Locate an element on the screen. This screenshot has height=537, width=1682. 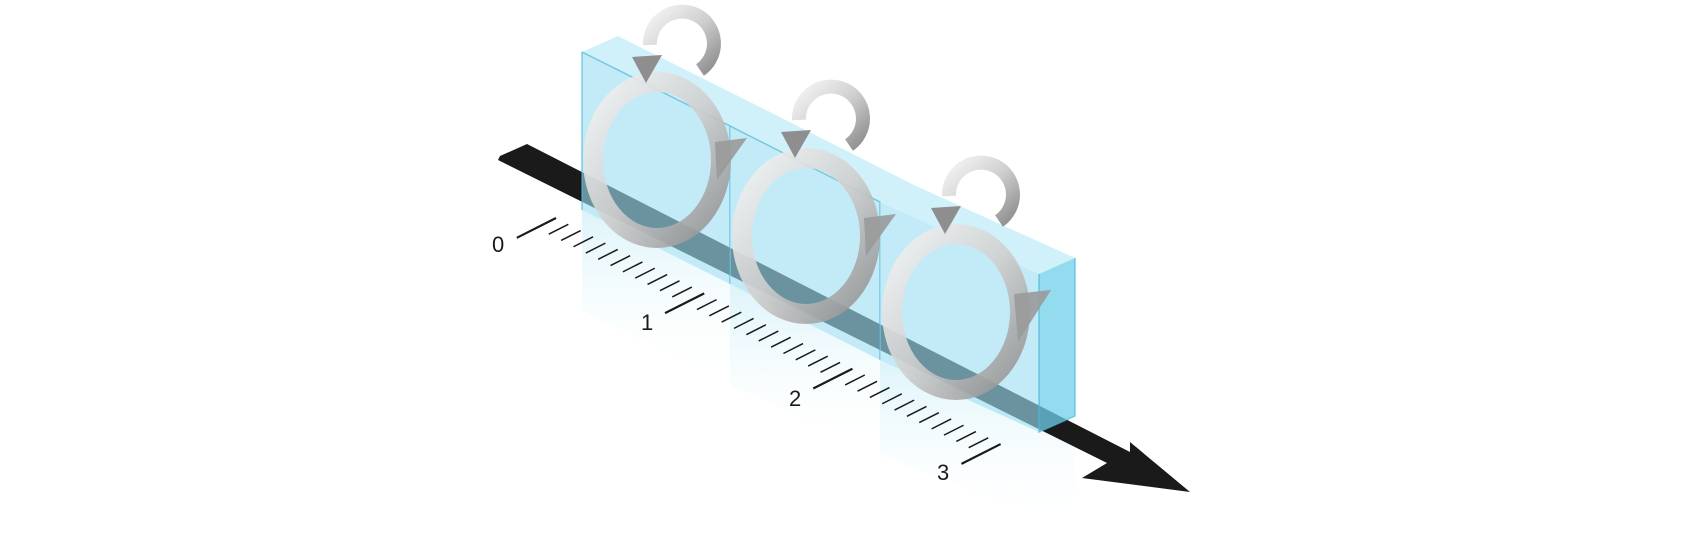
scale-label-1: 1 is located at coordinates (647, 322).